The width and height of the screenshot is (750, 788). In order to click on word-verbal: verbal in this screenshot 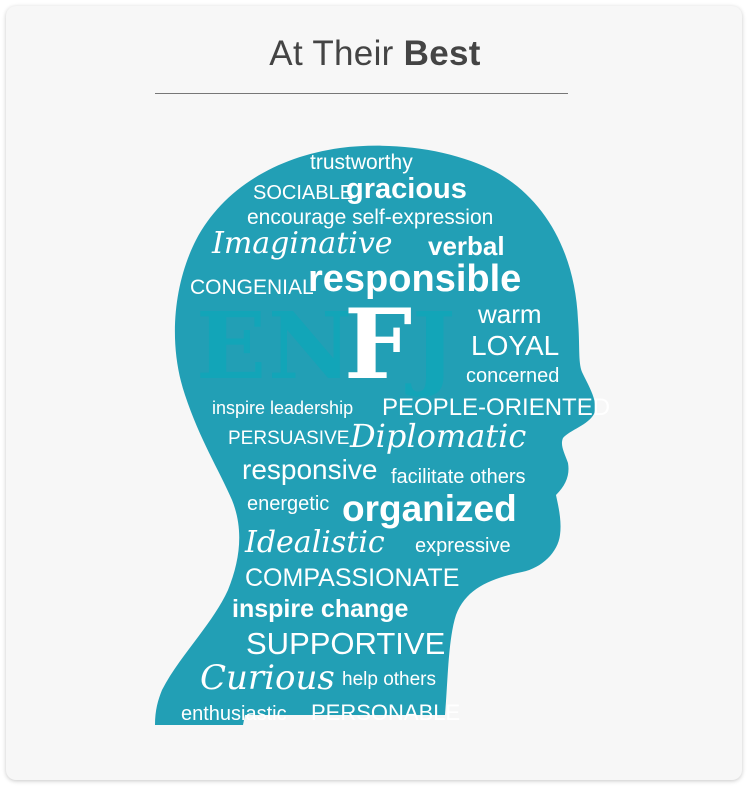, I will do `click(466, 246)`.